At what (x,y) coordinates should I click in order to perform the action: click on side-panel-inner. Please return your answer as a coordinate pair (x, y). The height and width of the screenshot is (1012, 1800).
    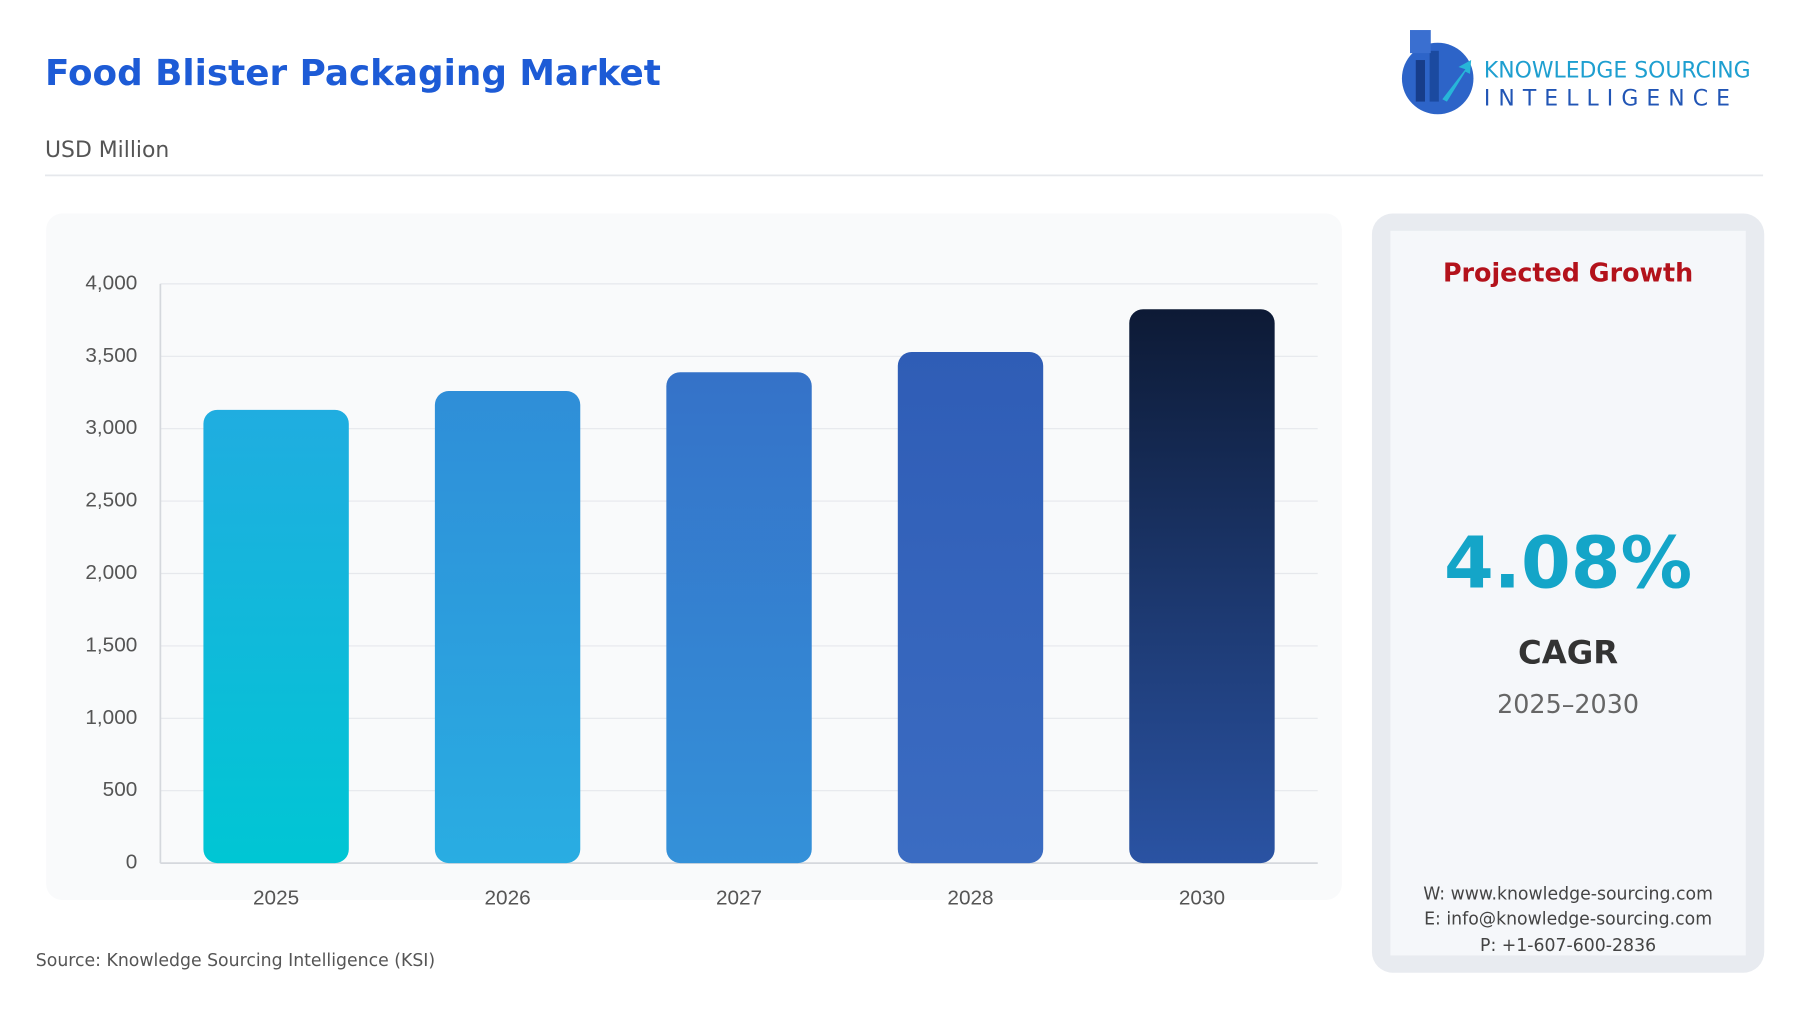
    Looking at the image, I should click on (1568, 593).